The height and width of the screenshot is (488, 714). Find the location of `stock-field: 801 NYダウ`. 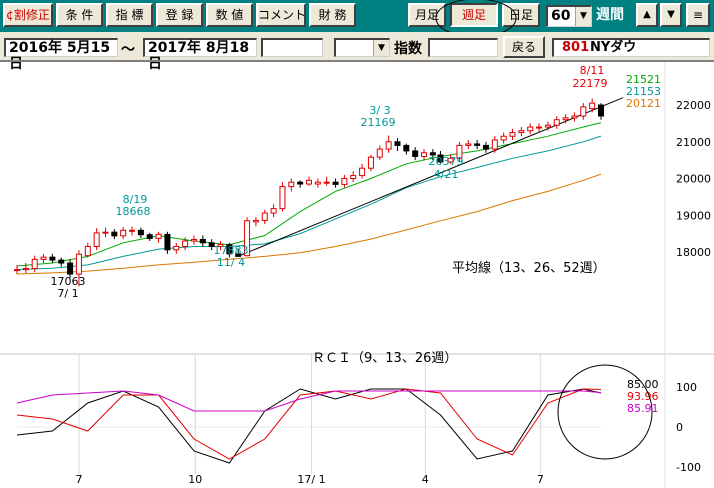

stock-field: 801 NYダウ is located at coordinates (631, 47).